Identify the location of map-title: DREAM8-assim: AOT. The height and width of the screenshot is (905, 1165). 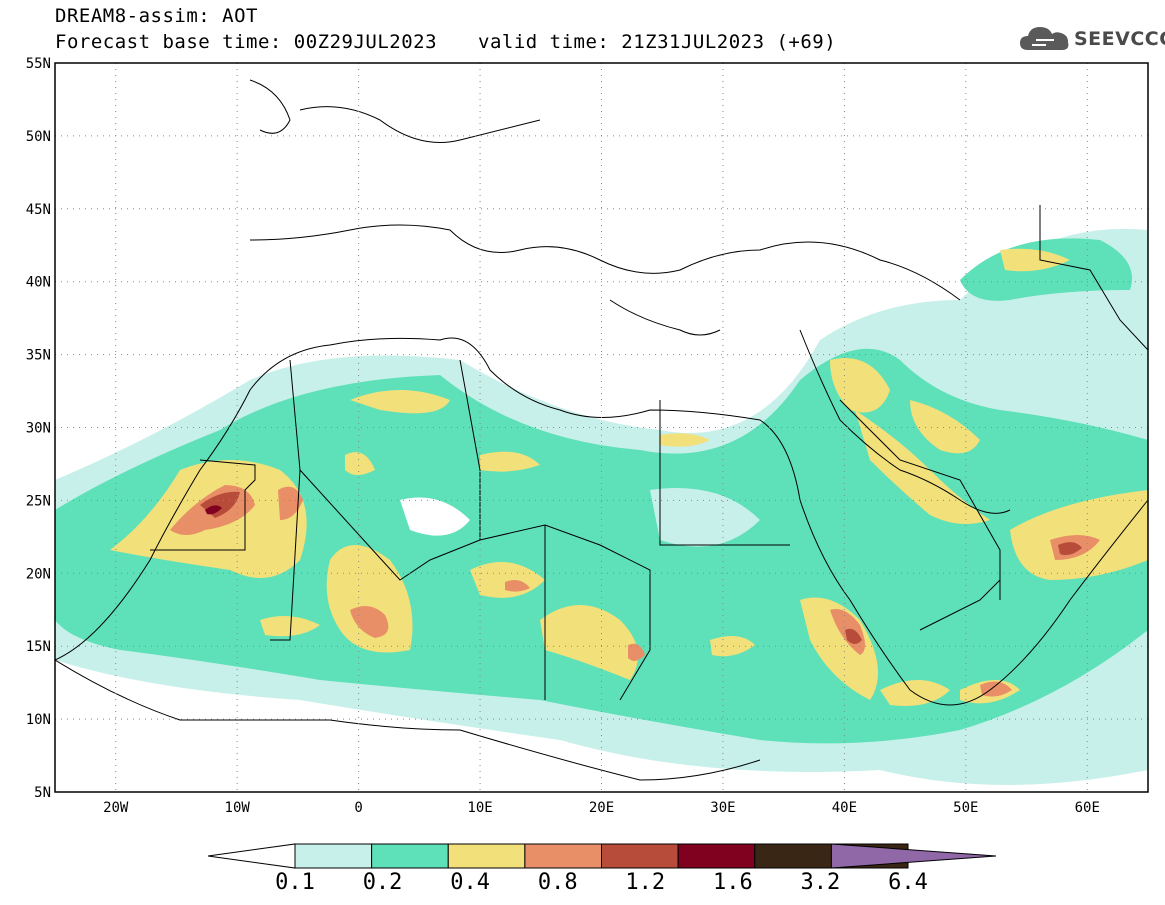
(156, 16).